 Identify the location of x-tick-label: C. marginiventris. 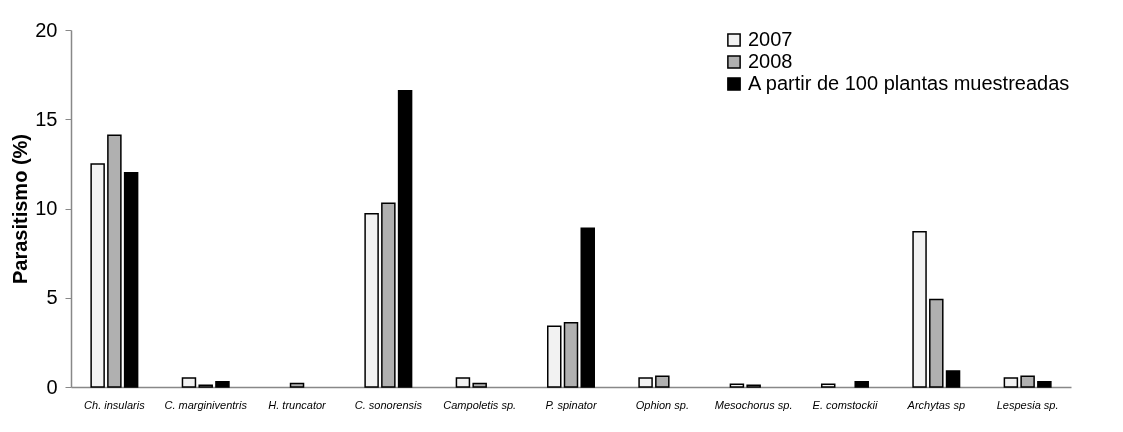
(206, 404).